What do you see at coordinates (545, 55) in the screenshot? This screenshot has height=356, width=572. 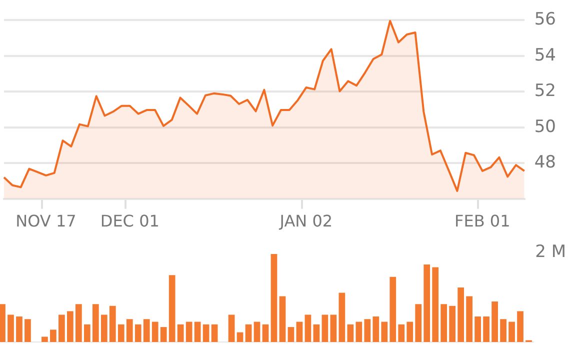 I see `y-tick-label: 54` at bounding box center [545, 55].